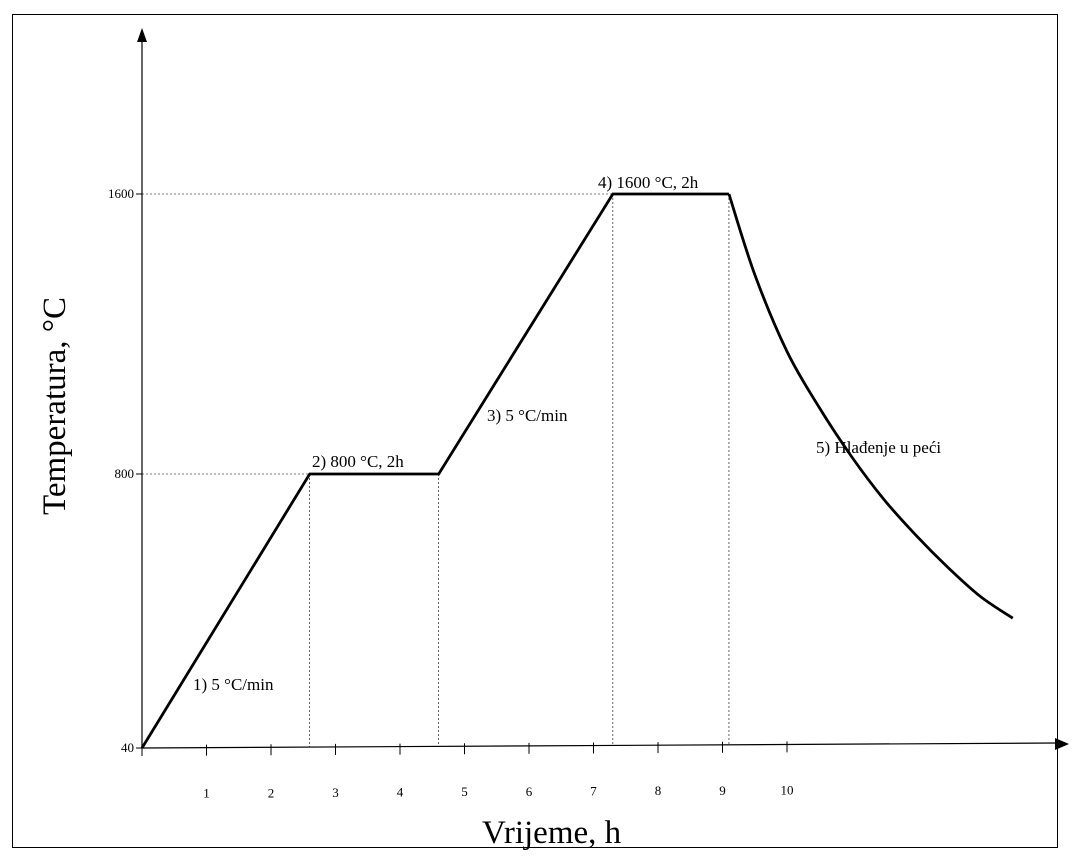 Image resolution: width=1072 pixels, height=862 pixels. I want to click on y-tick-label: 800, so click(125, 473).